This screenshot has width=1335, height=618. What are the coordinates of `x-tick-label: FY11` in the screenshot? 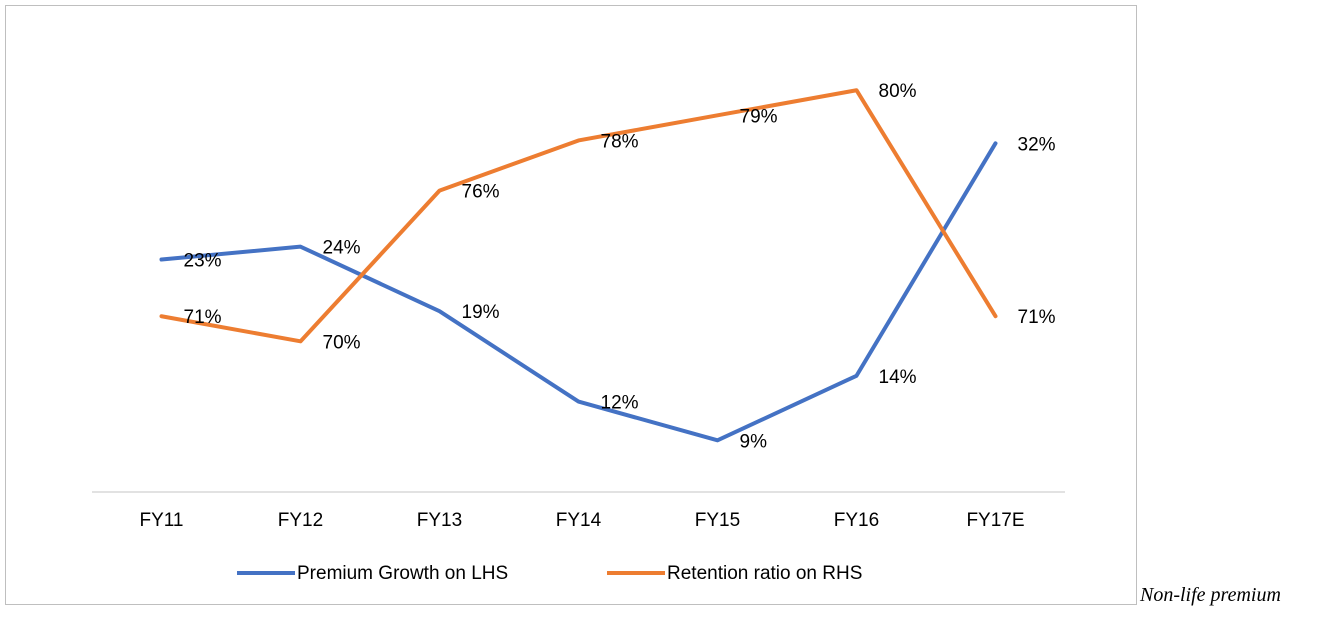 It's located at (161, 520).